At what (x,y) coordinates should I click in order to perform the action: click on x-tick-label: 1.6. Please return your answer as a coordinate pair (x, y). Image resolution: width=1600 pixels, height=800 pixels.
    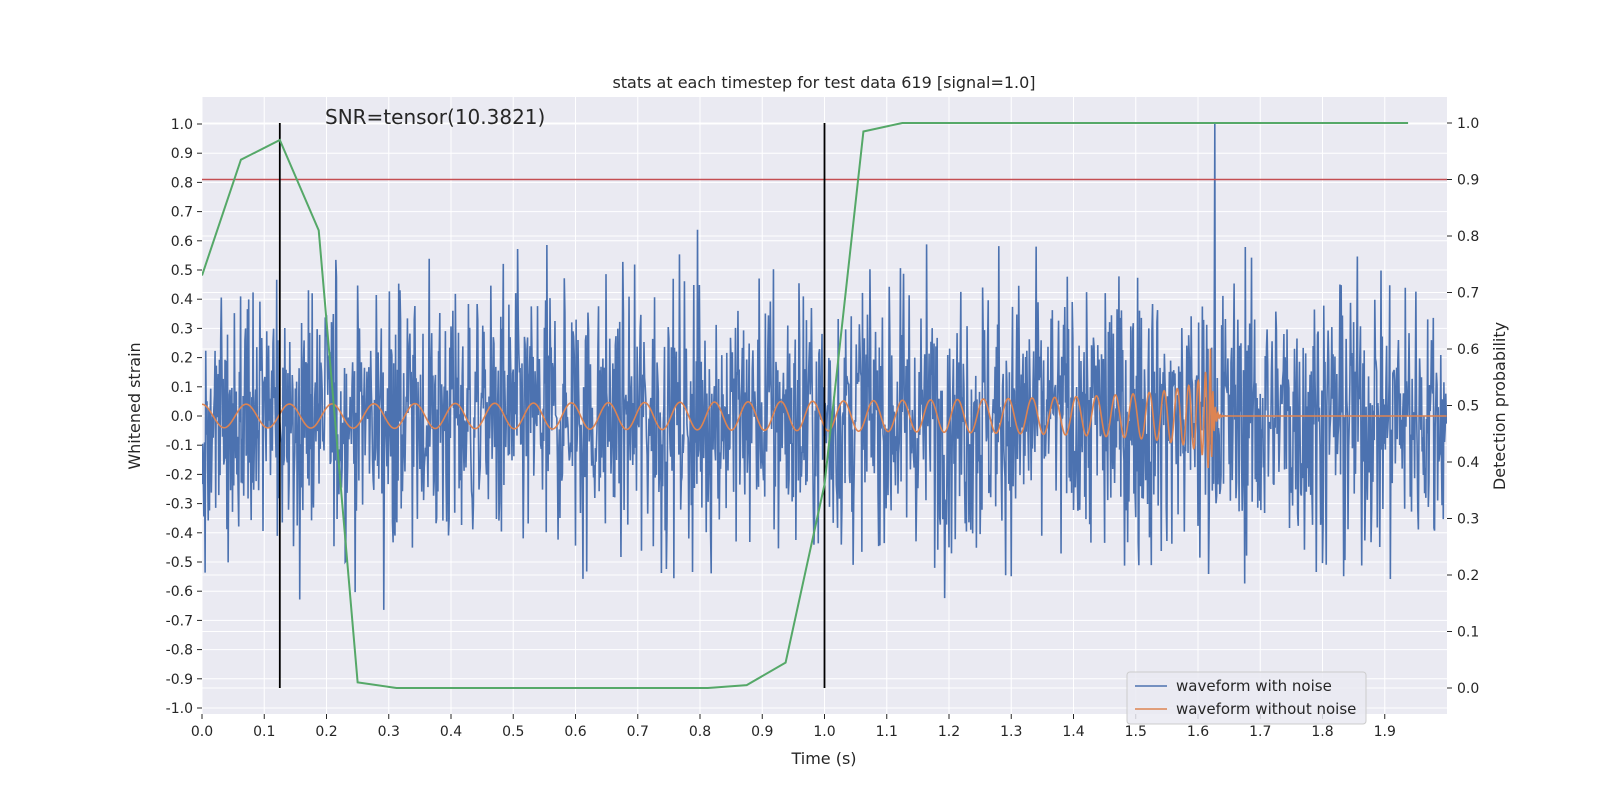
    Looking at the image, I should click on (1198, 732).